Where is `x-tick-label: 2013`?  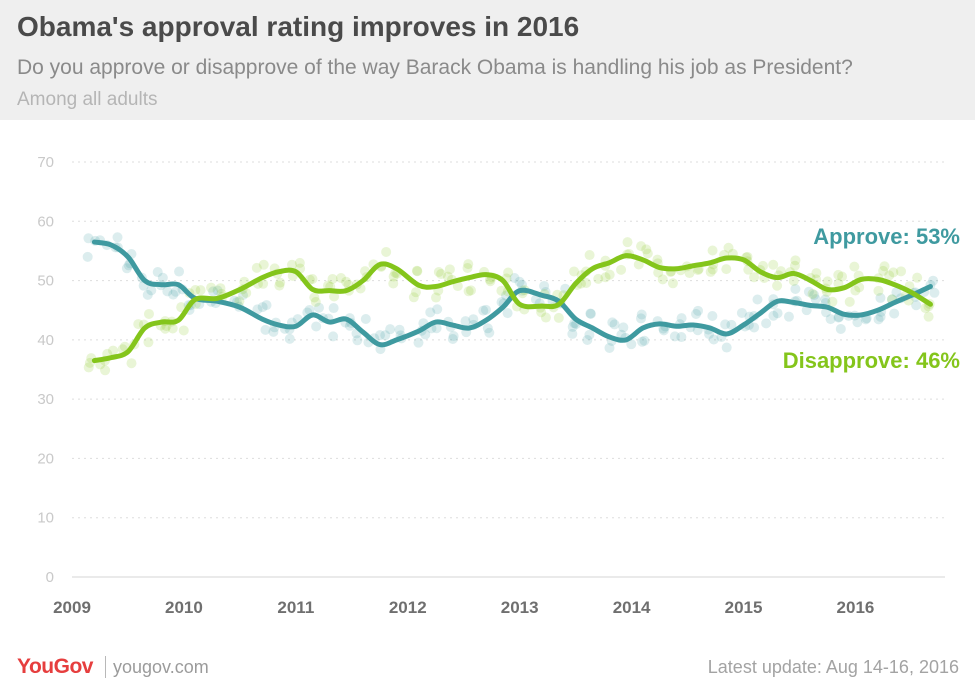
x-tick-label: 2013 is located at coordinates (520, 607).